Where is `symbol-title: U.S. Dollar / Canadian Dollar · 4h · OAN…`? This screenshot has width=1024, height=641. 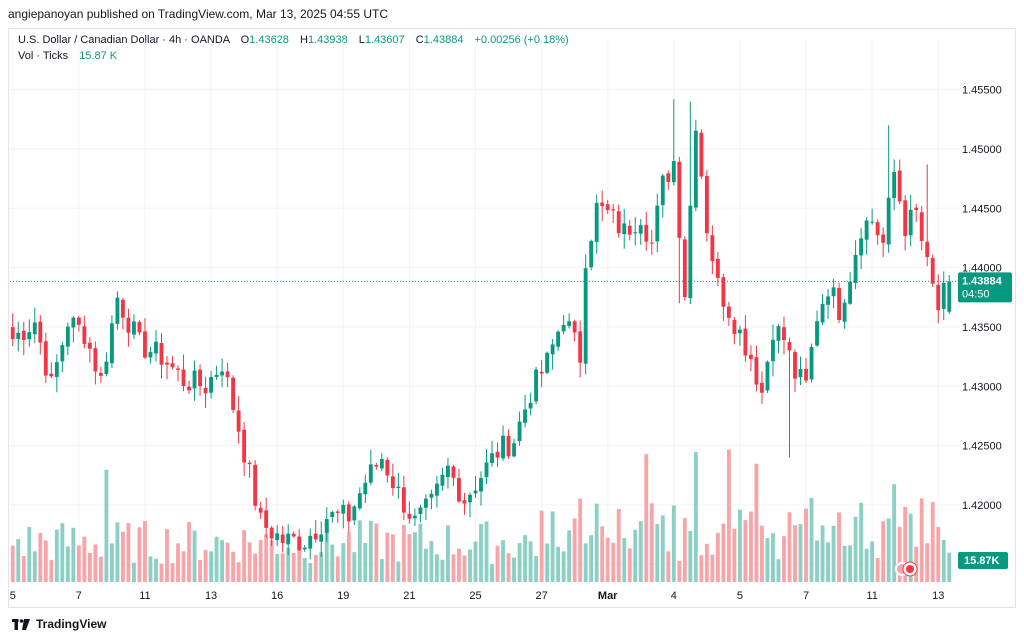
symbol-title: U.S. Dollar / Canadian Dollar · 4h · OAN… is located at coordinates (124, 40).